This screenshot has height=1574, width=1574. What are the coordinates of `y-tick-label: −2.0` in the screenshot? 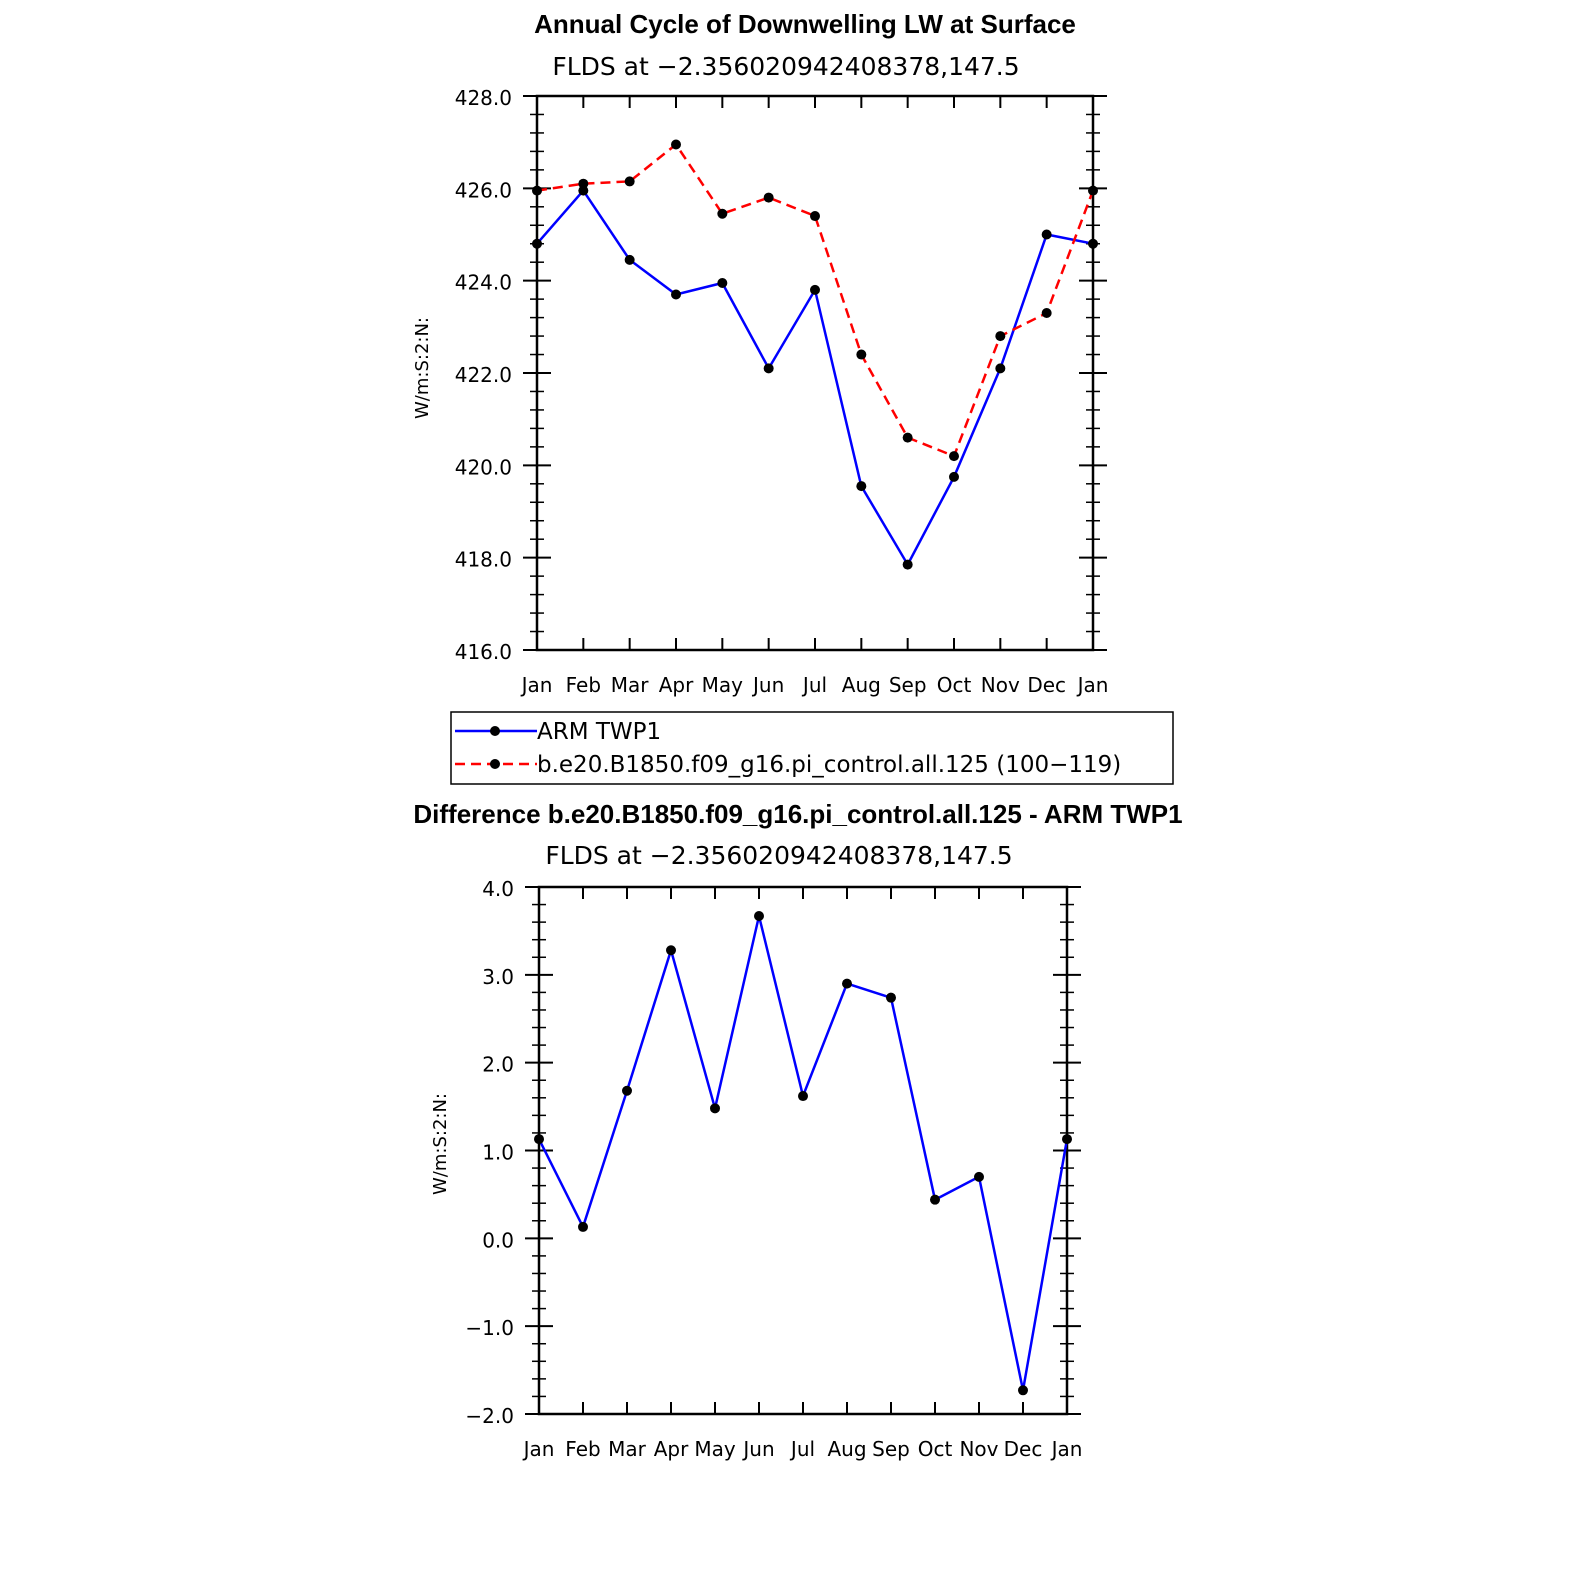 It's located at (489, 1416).